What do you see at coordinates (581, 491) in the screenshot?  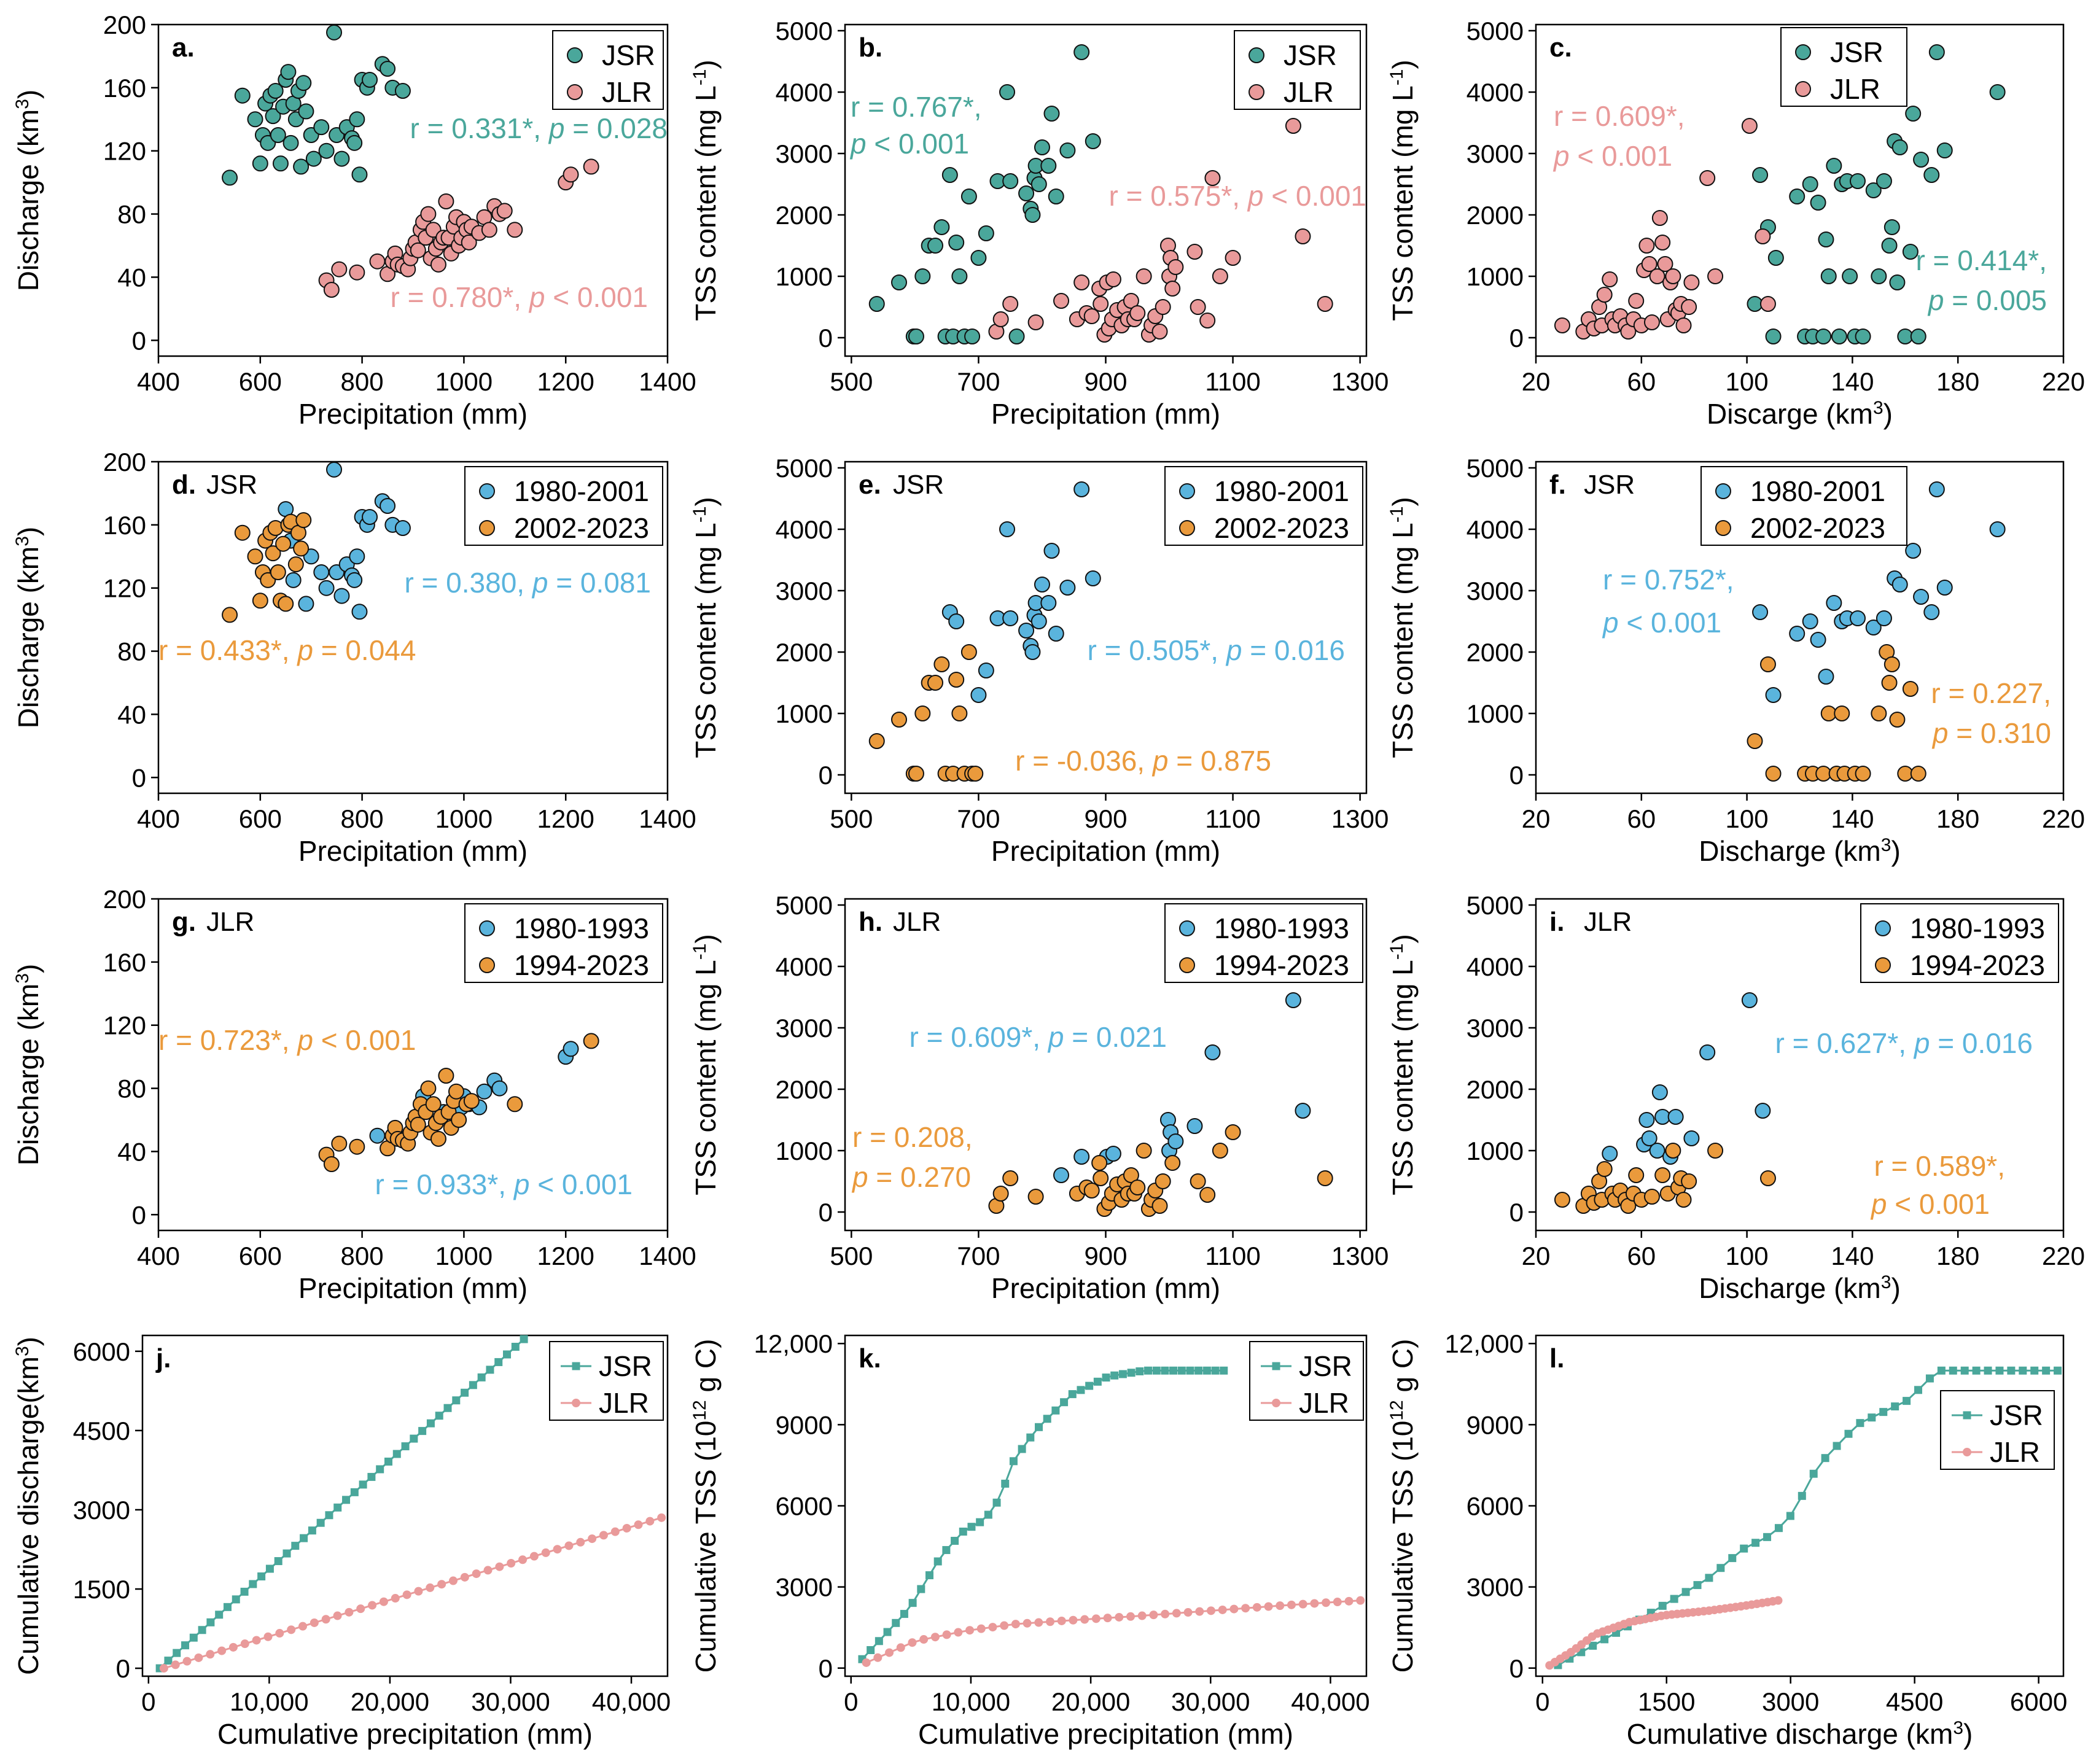 I see `legend-label: 1980-2001` at bounding box center [581, 491].